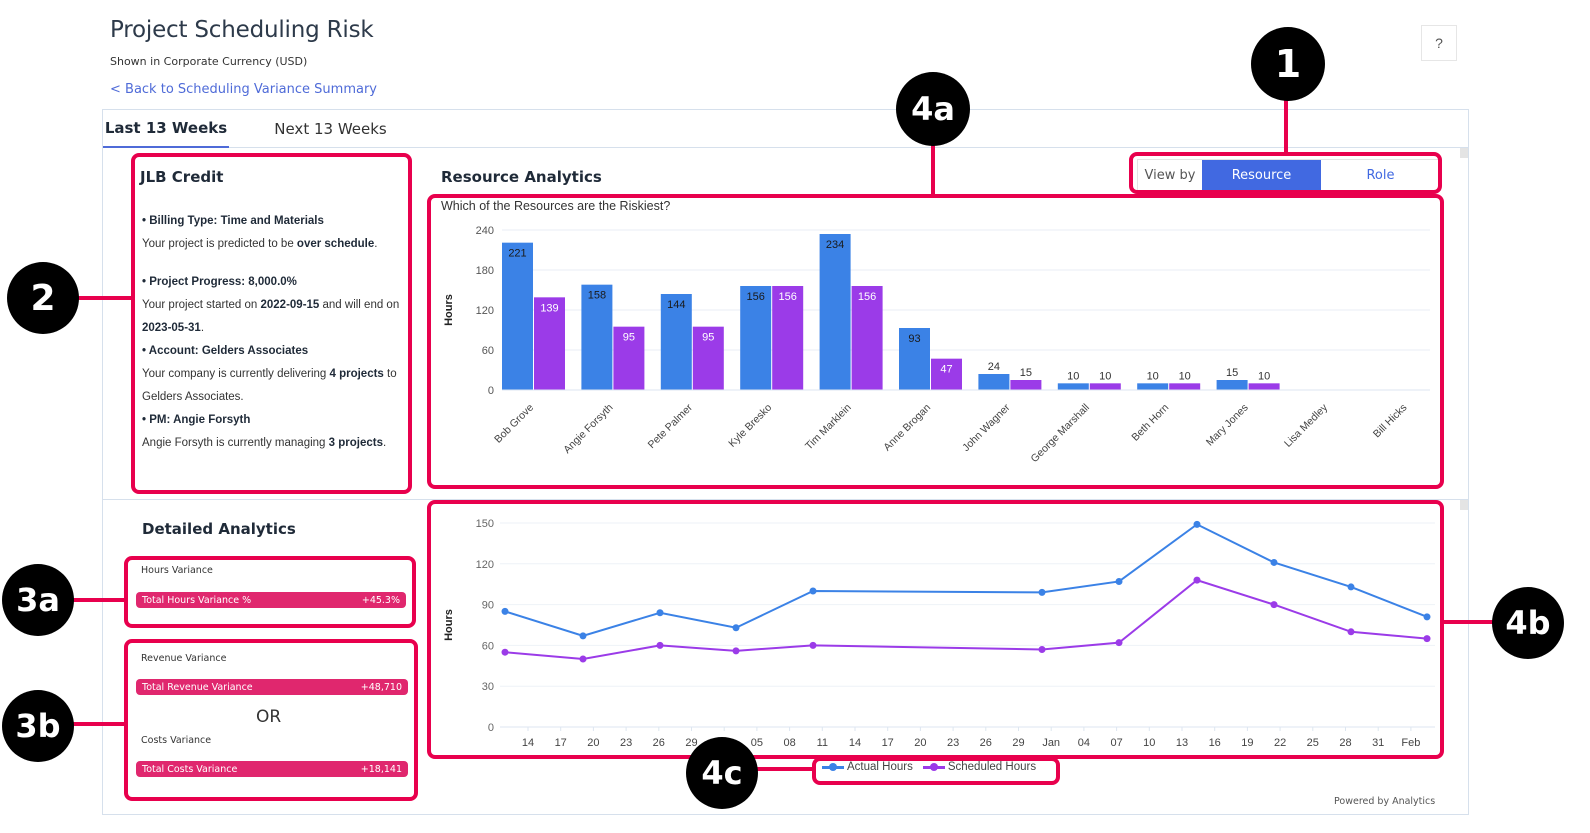  I want to click on svg-text: Hours, so click(449, 625).